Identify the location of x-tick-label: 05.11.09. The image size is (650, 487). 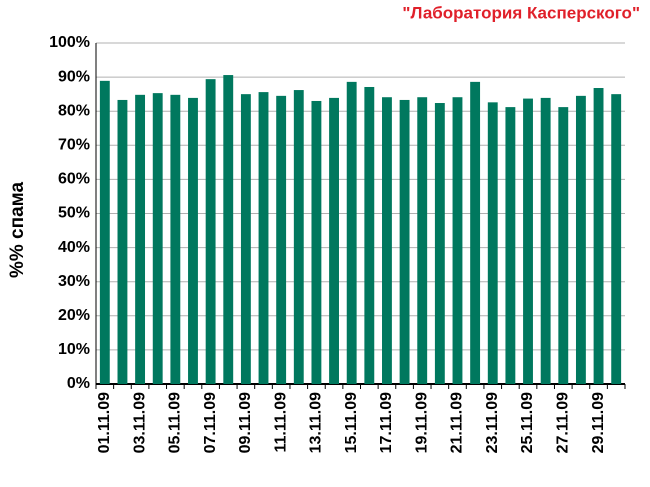
(175, 423).